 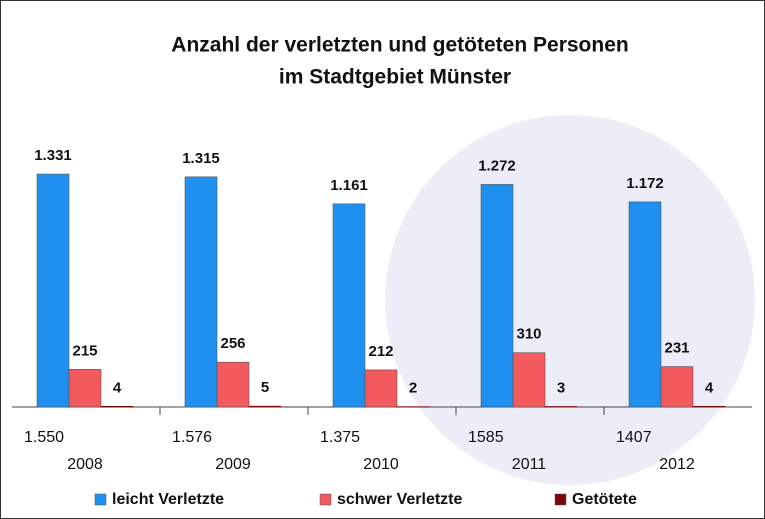 I want to click on value-label: 2, so click(x=413, y=388).